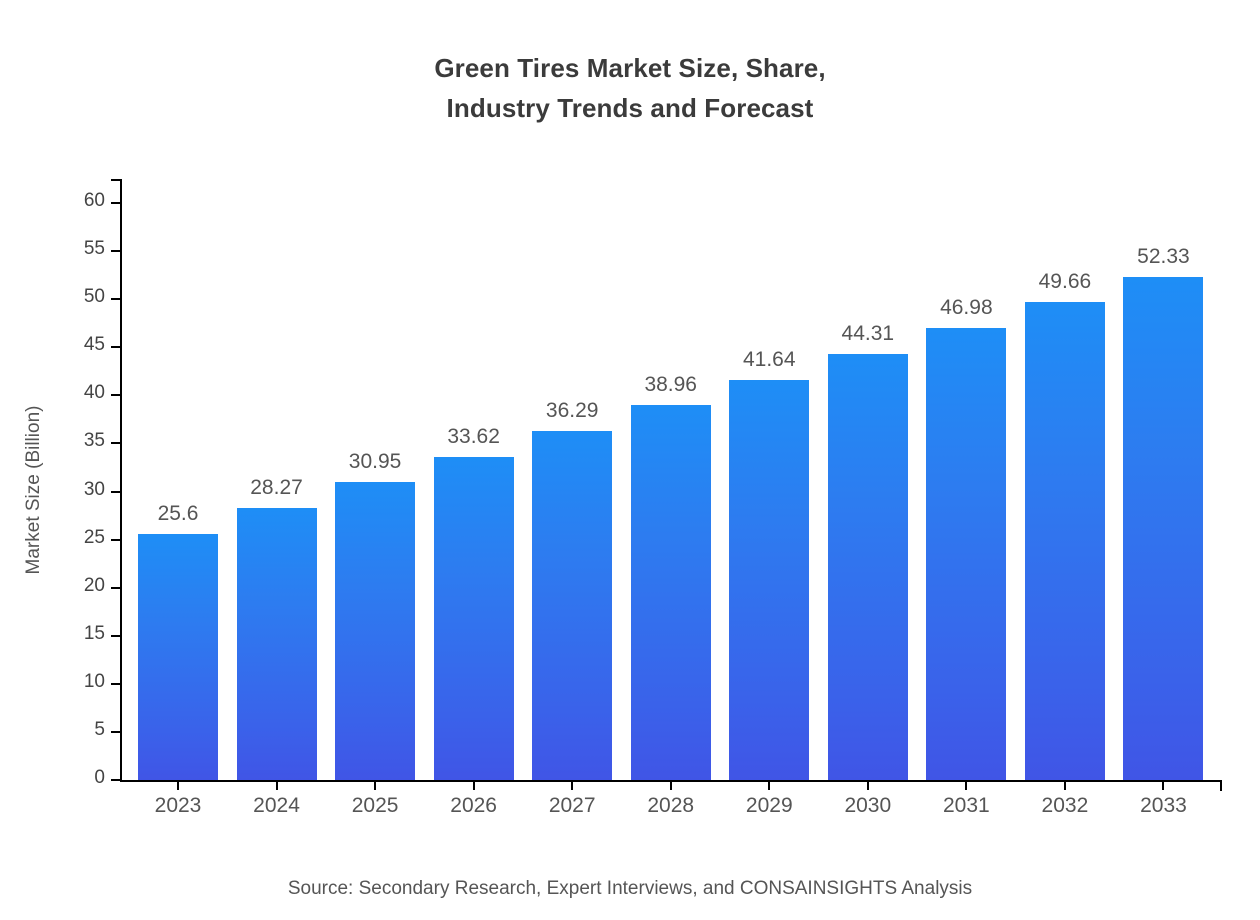  Describe the element at coordinates (94, 201) in the screenshot. I see `y-axis-tick-label: 60` at that location.